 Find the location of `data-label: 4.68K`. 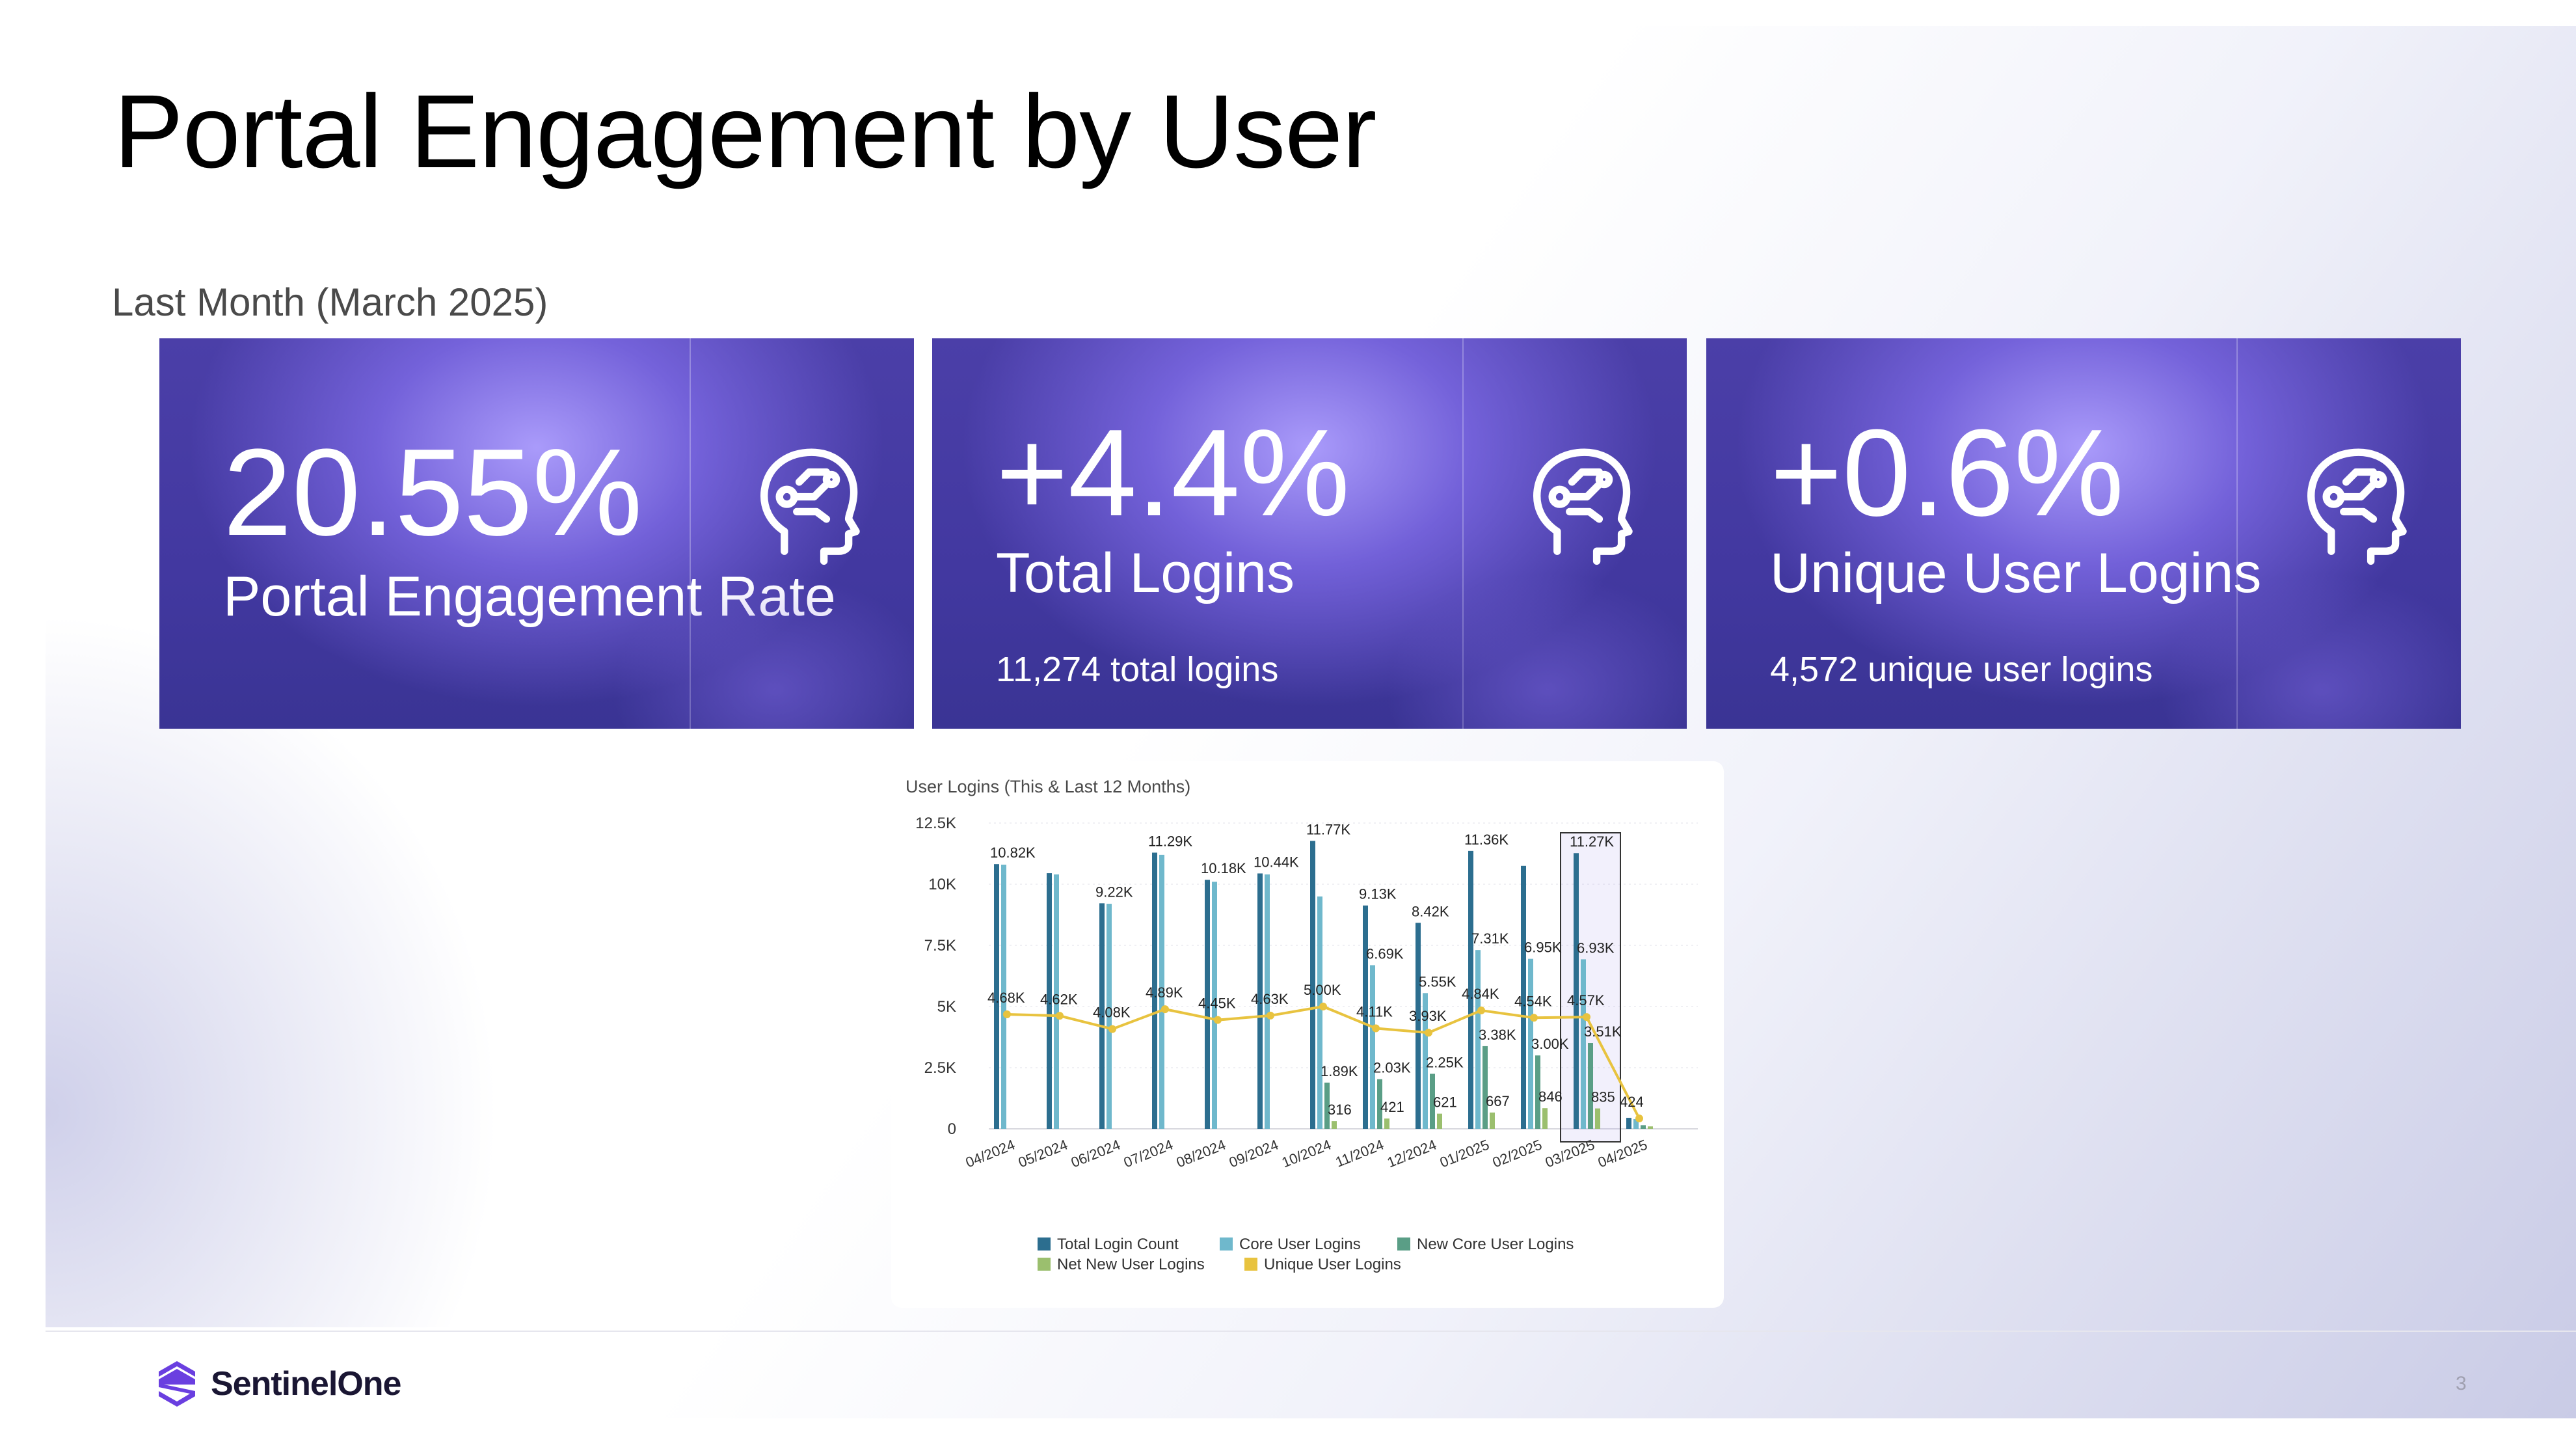

data-label: 4.68K is located at coordinates (1006, 998).